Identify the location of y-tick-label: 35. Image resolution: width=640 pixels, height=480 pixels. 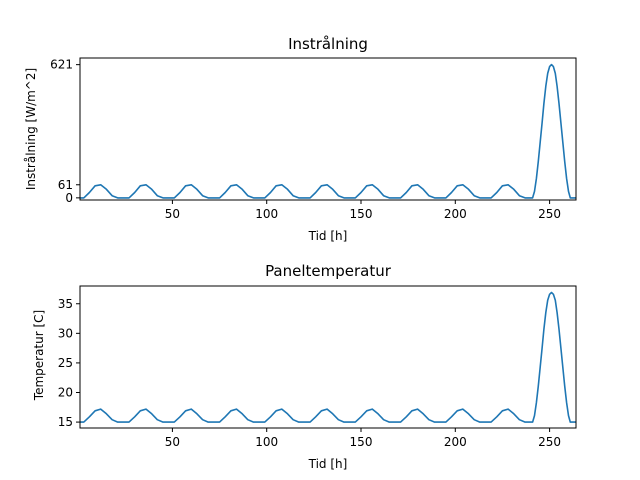
(65, 304).